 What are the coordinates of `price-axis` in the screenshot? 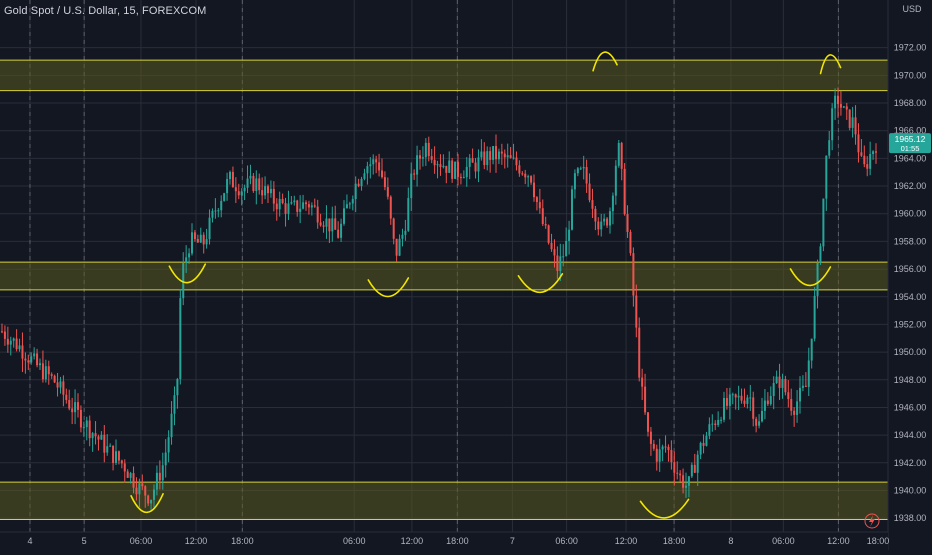 It's located at (910, 275).